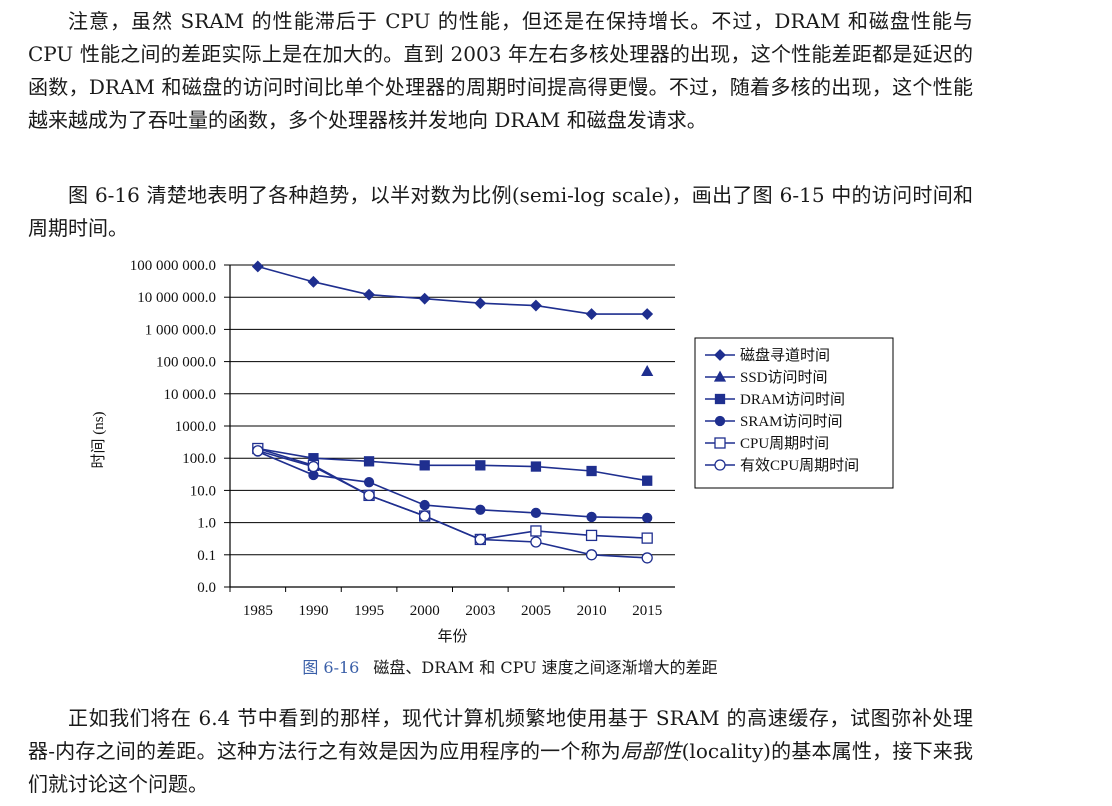  What do you see at coordinates (206, 524) in the screenshot?
I see `y-tick-label: 1.0` at bounding box center [206, 524].